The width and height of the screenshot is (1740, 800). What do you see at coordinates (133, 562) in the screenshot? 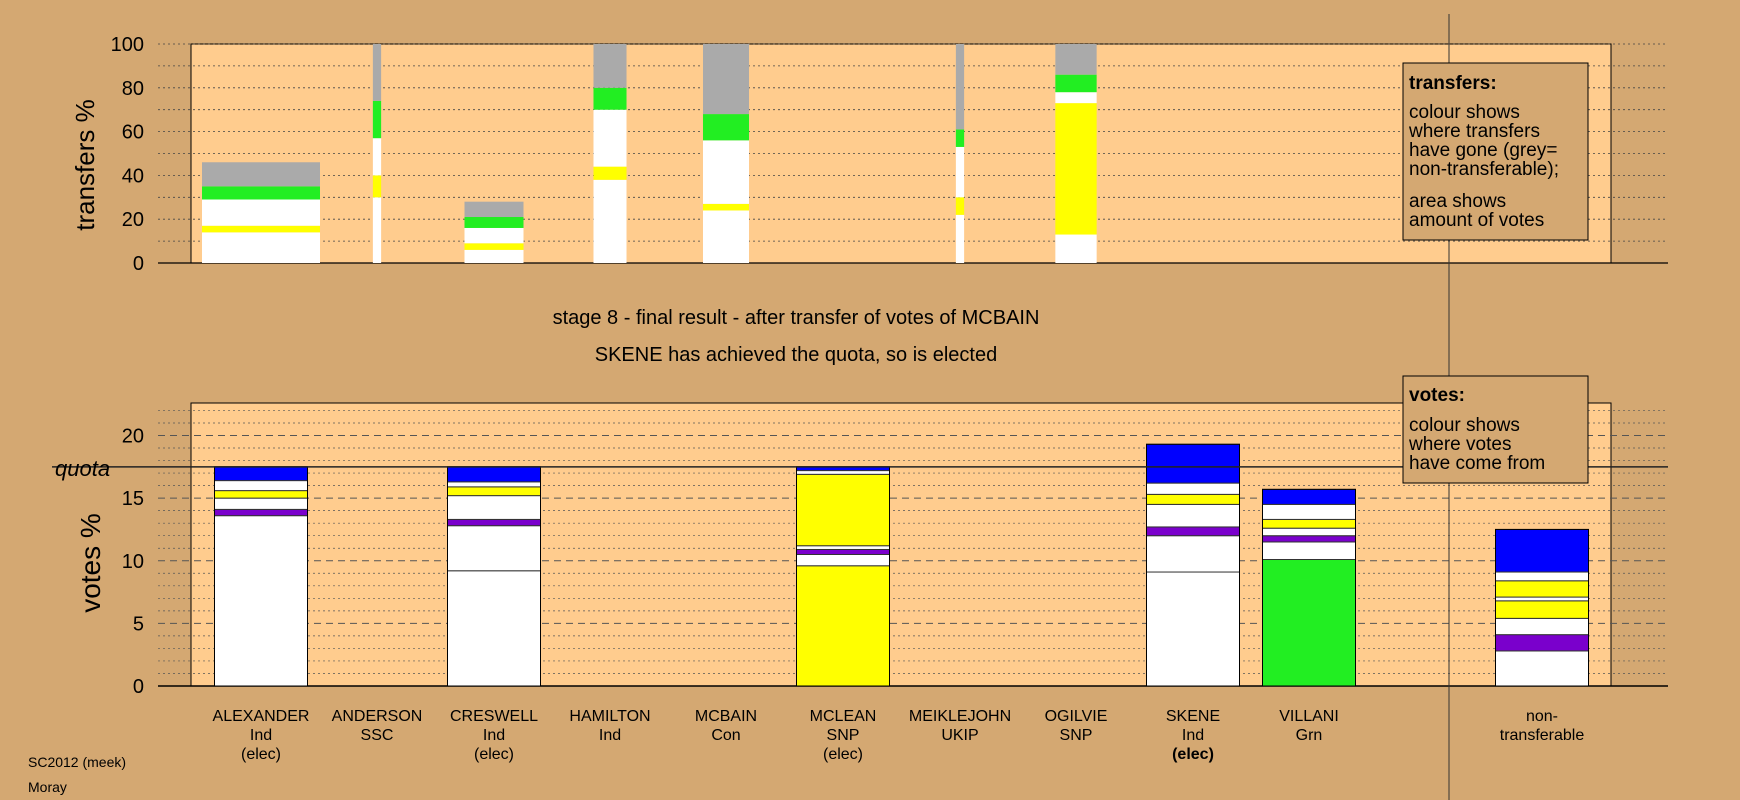
I see `y-tick-label: 10` at bounding box center [133, 562].